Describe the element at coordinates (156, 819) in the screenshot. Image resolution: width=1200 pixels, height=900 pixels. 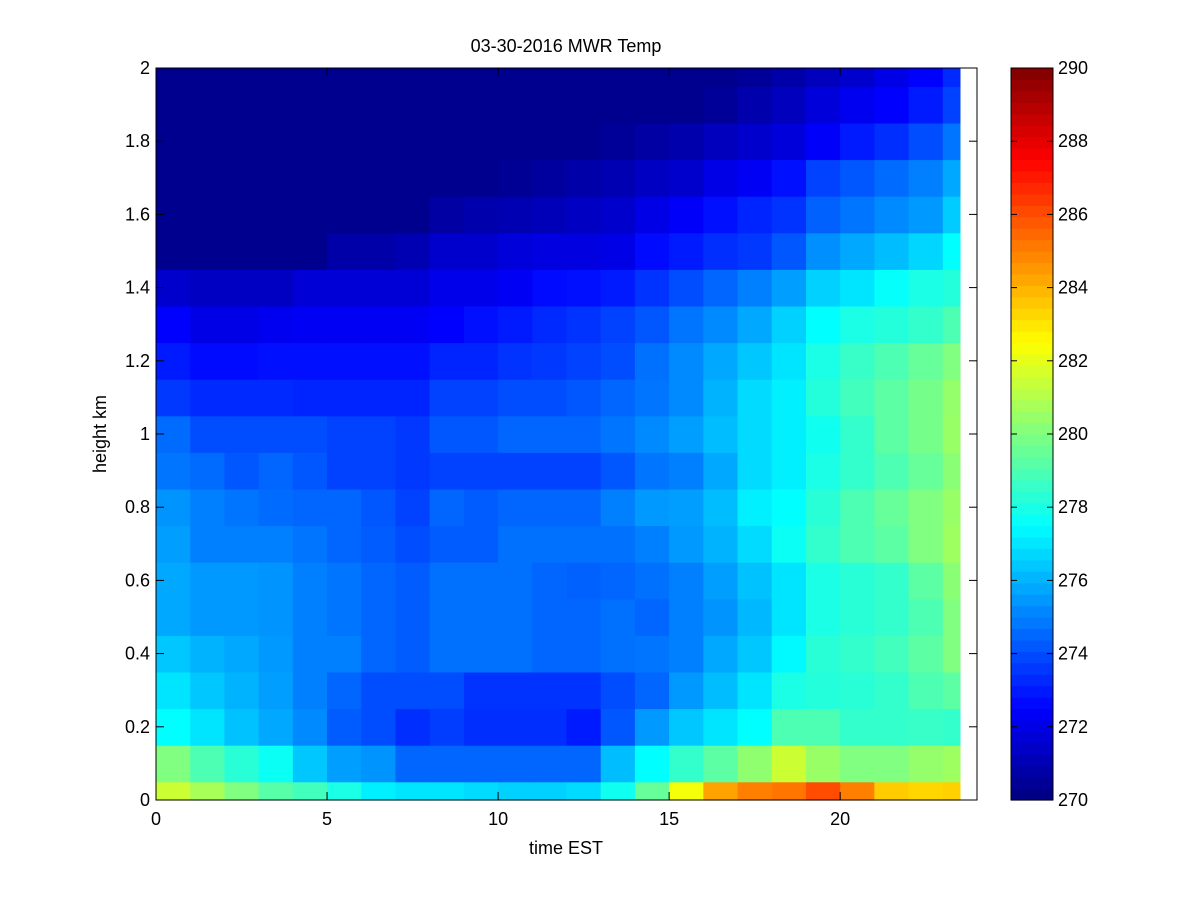
I see `x-tick-label: 0` at that location.